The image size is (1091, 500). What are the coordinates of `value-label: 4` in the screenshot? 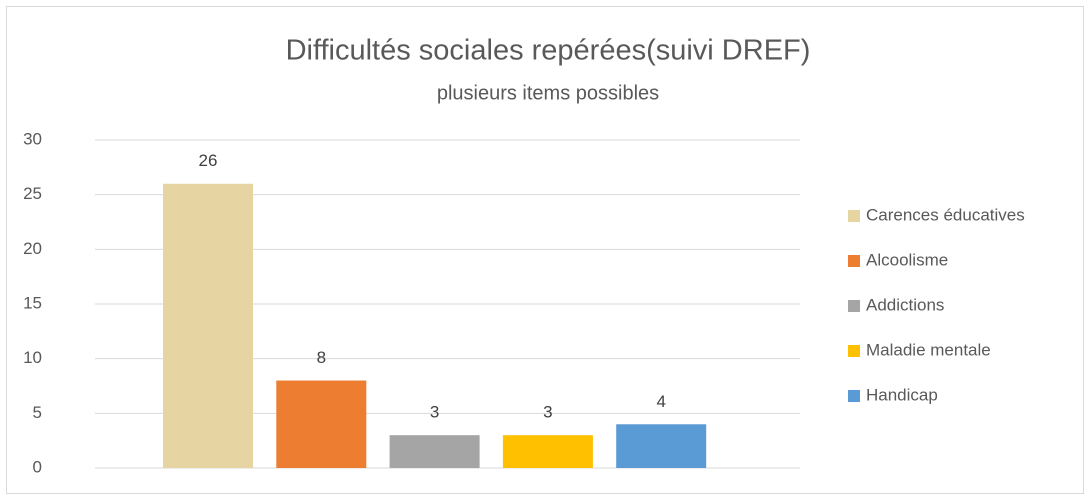 It's located at (660, 401).